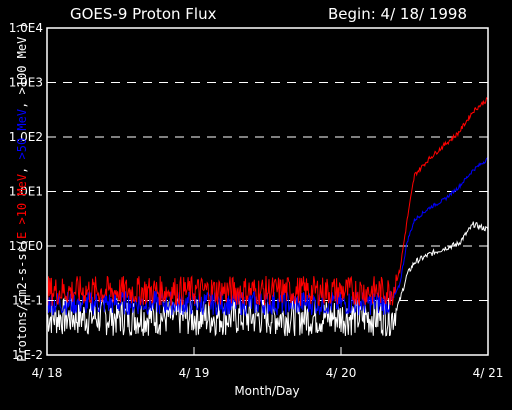  I want to click on y-tick-label: 1.0E3, so click(26, 83).